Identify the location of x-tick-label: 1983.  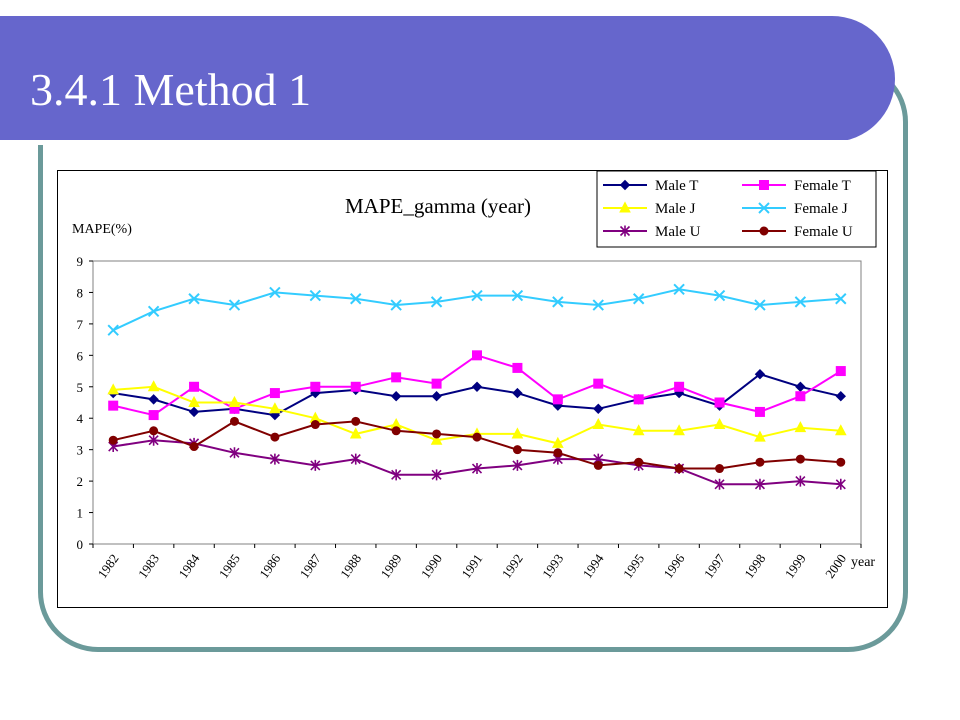
(148, 566).